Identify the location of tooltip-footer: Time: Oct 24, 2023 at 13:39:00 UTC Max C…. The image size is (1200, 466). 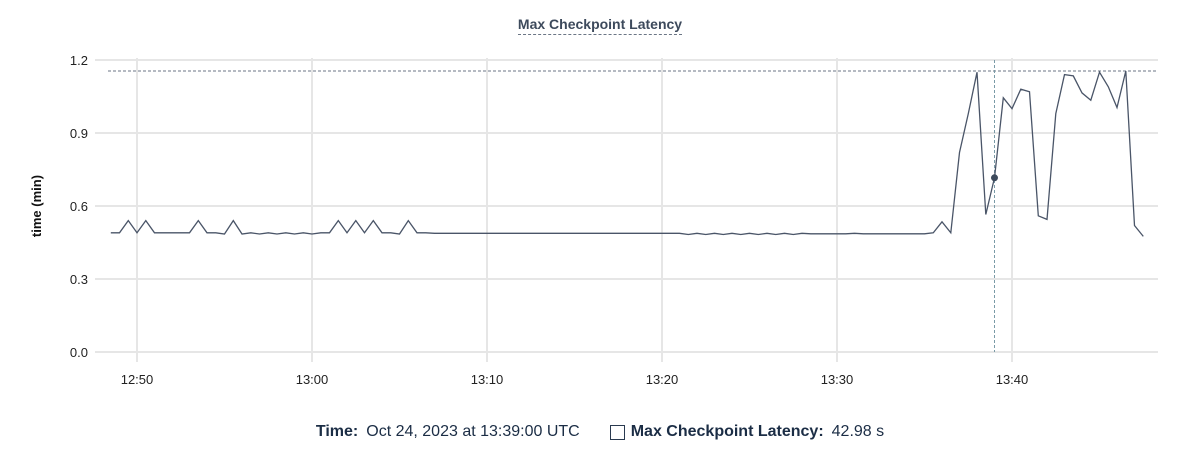
(600, 432).